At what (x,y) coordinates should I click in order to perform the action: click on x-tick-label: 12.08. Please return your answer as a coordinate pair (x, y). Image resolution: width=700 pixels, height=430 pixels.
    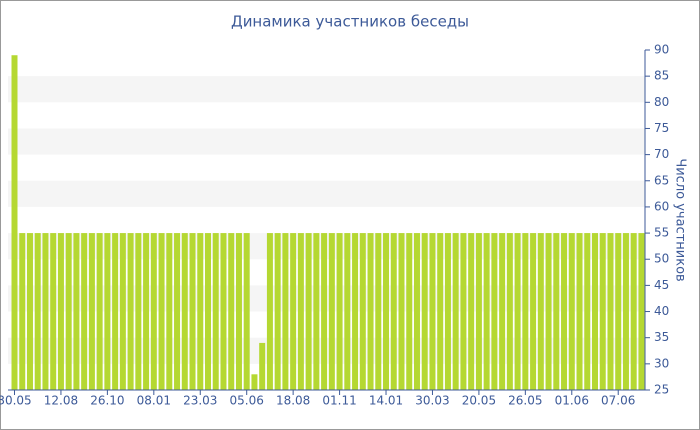
    Looking at the image, I should click on (61, 401).